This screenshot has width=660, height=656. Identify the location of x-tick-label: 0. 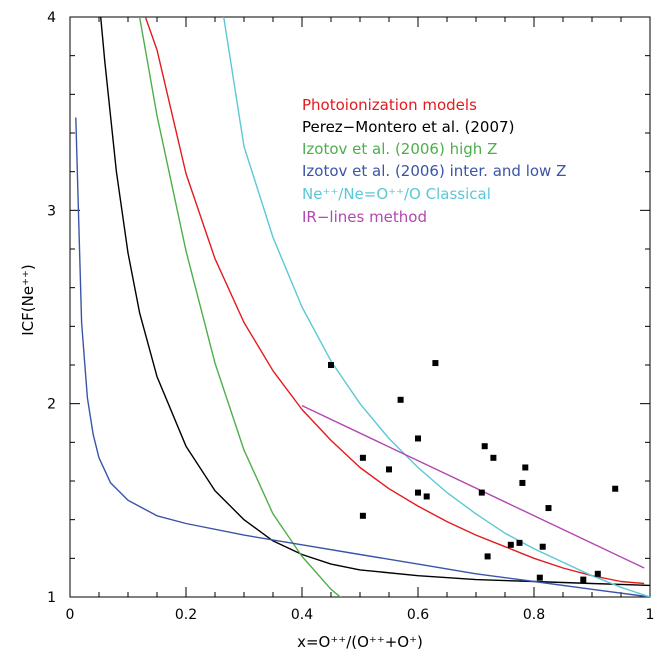
(70, 615).